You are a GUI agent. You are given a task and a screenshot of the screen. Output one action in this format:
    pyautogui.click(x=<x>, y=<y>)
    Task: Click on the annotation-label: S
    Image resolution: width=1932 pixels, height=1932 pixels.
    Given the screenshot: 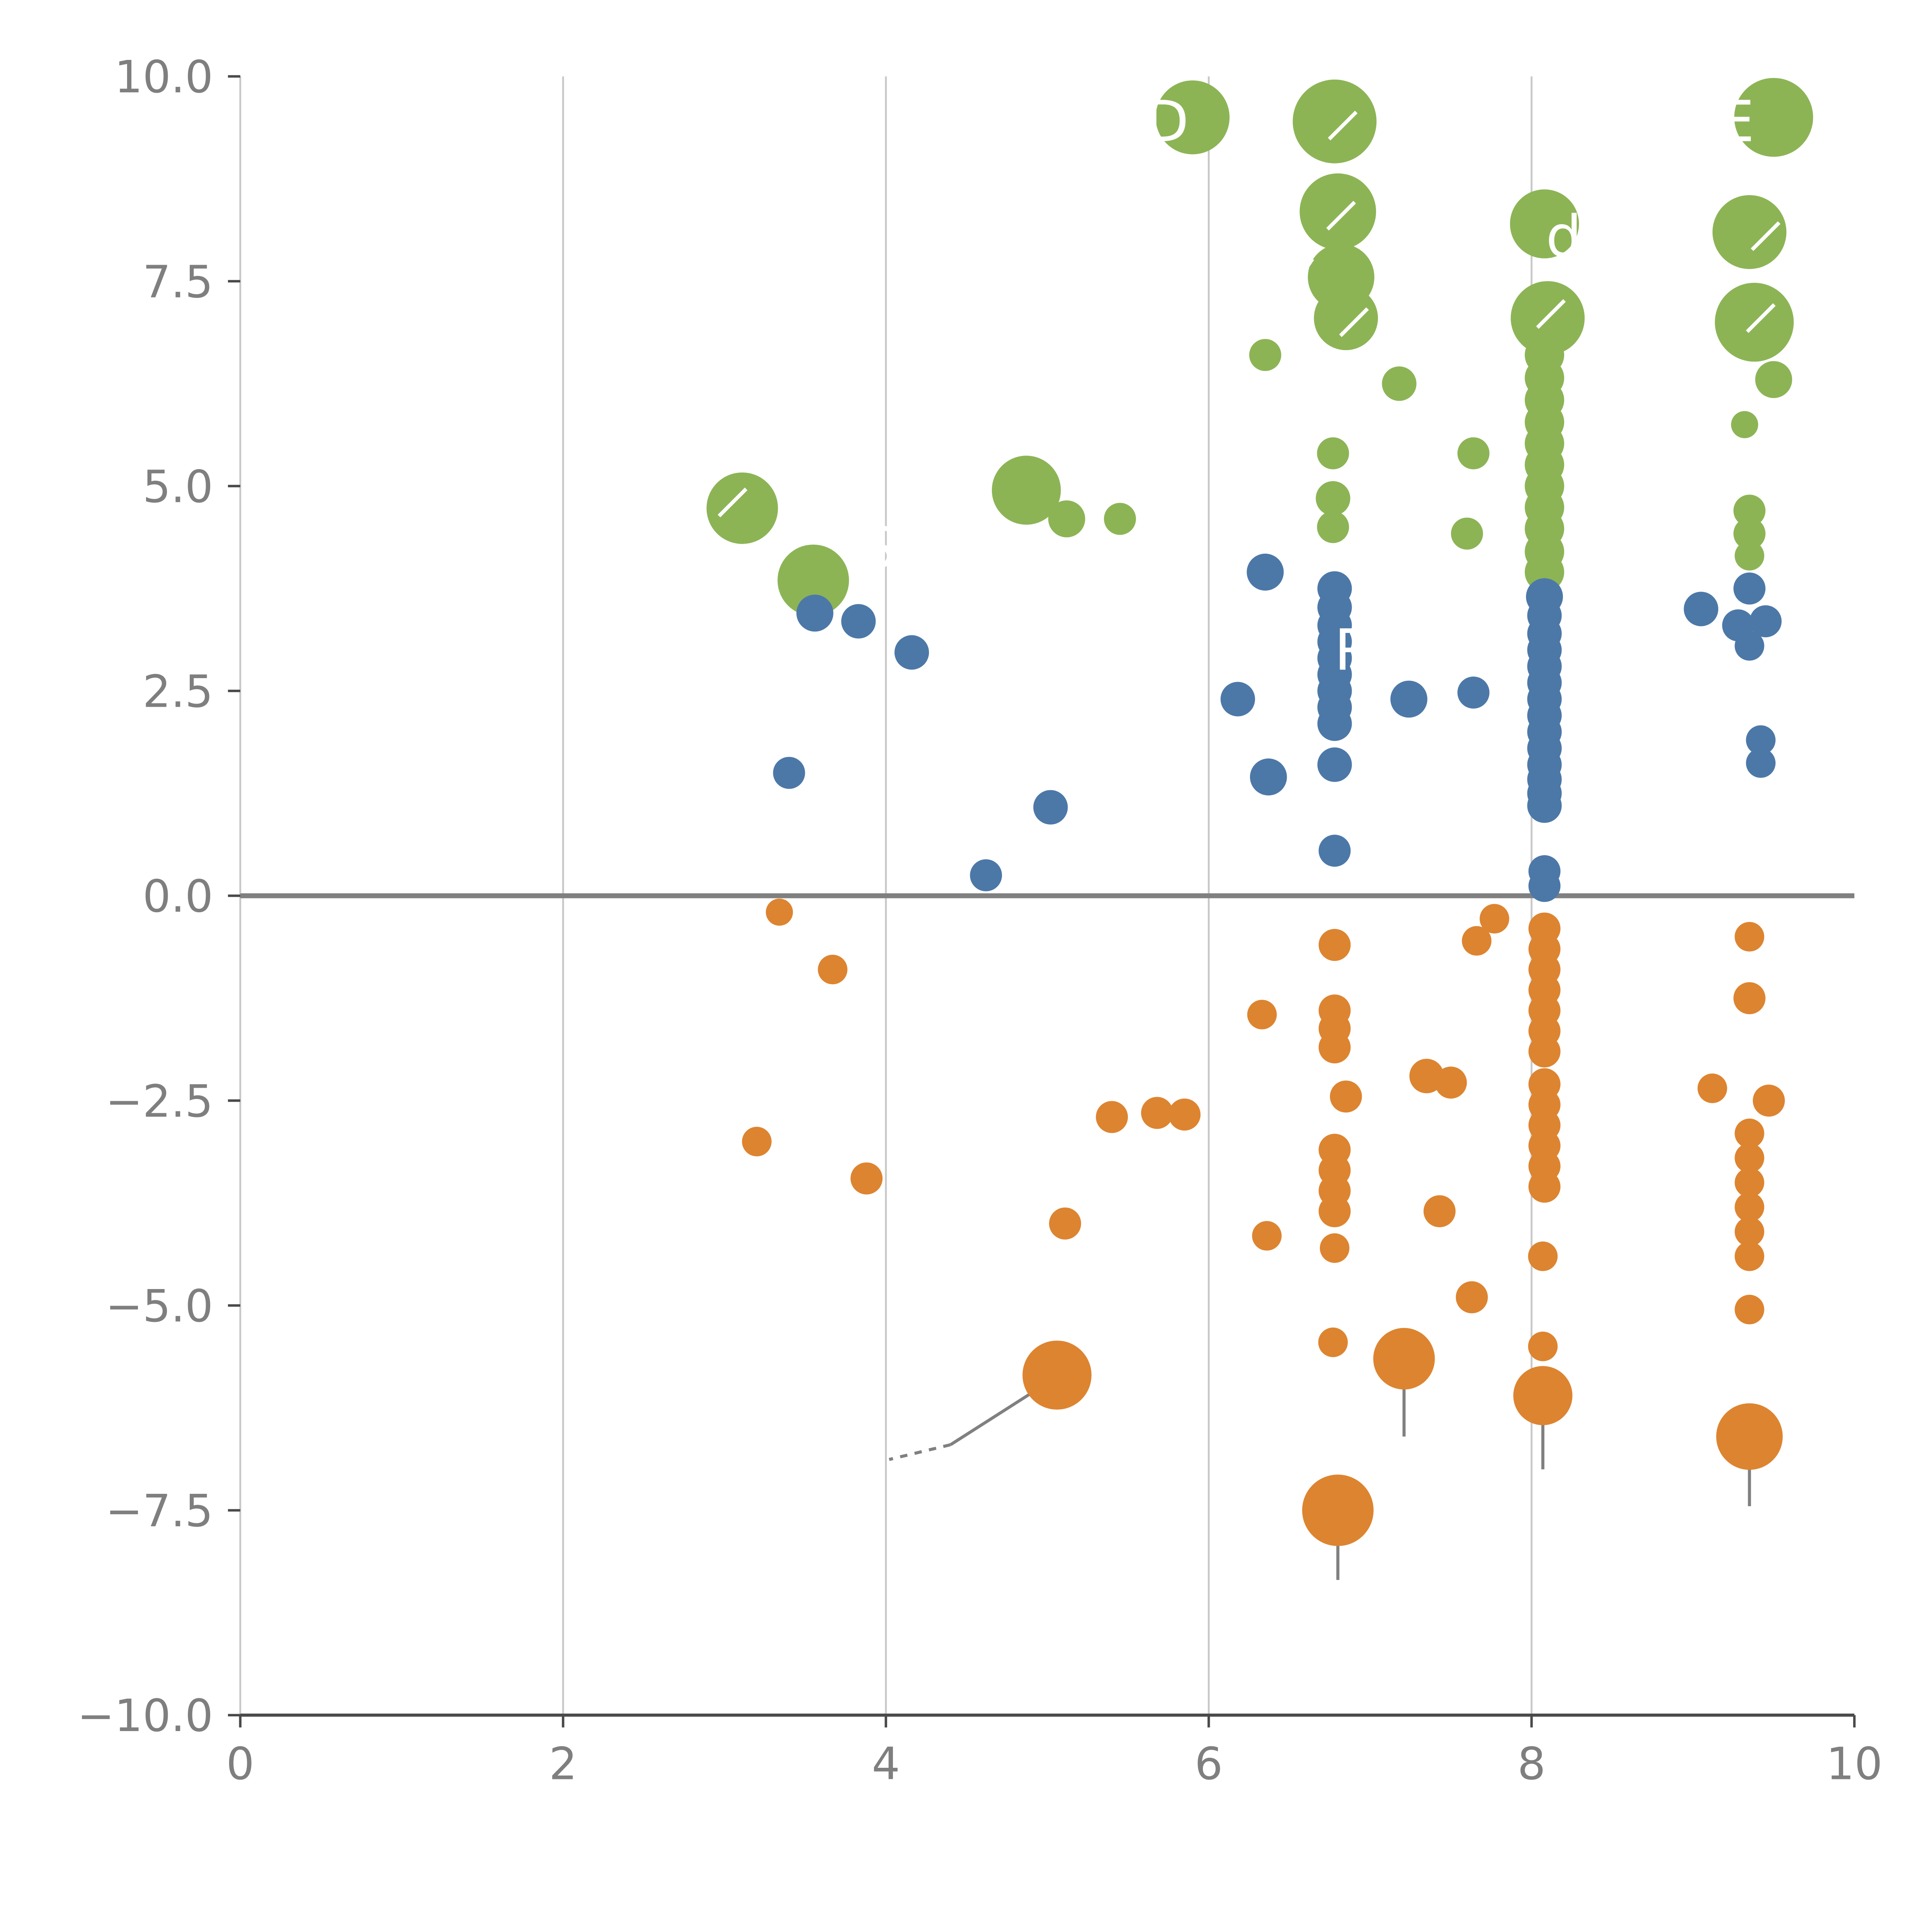 What is the action you would take?
    pyautogui.click(x=878, y=548)
    